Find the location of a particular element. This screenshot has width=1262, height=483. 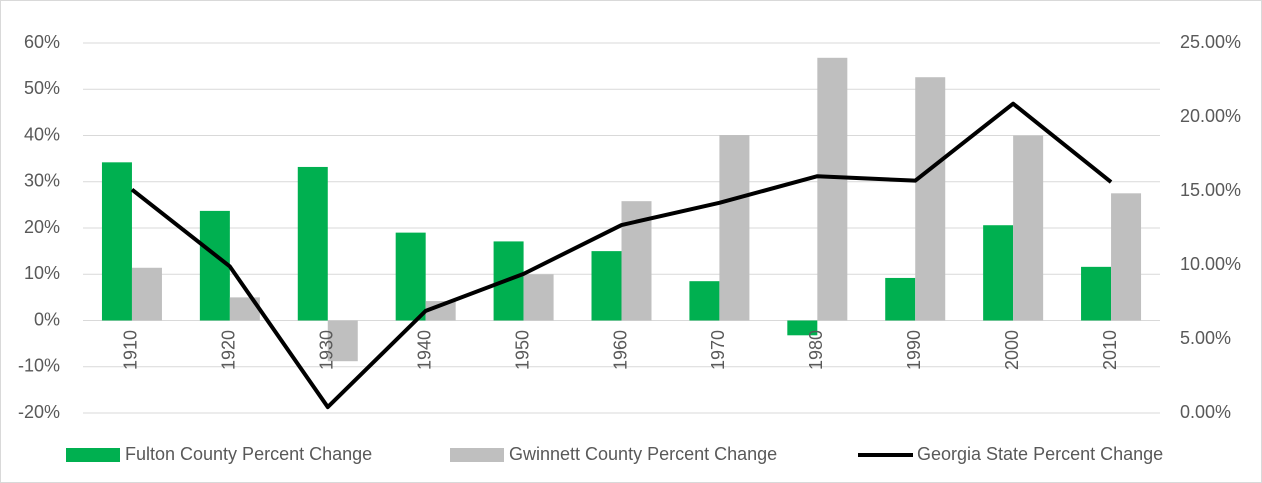

y2-tick-label: 15.00% is located at coordinates (1210, 190).